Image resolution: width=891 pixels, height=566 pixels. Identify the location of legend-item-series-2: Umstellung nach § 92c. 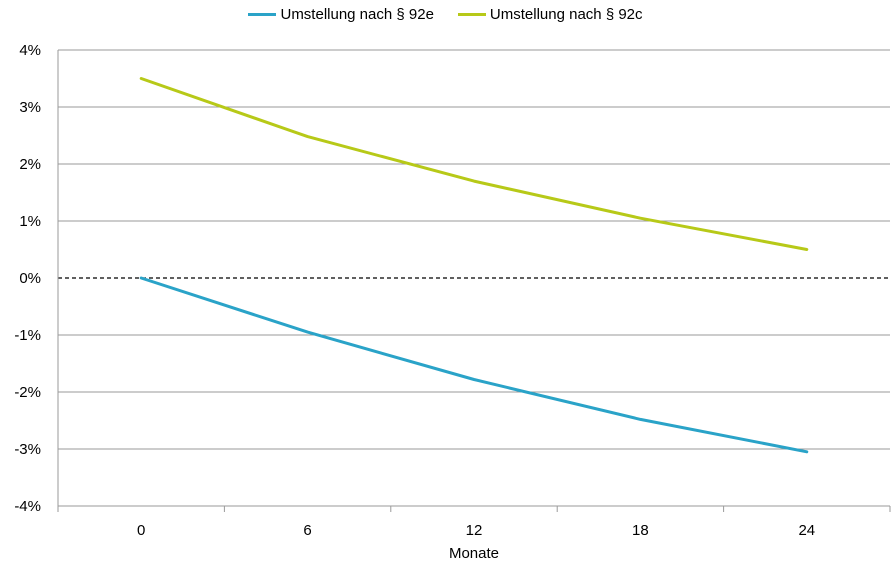
(550, 14).